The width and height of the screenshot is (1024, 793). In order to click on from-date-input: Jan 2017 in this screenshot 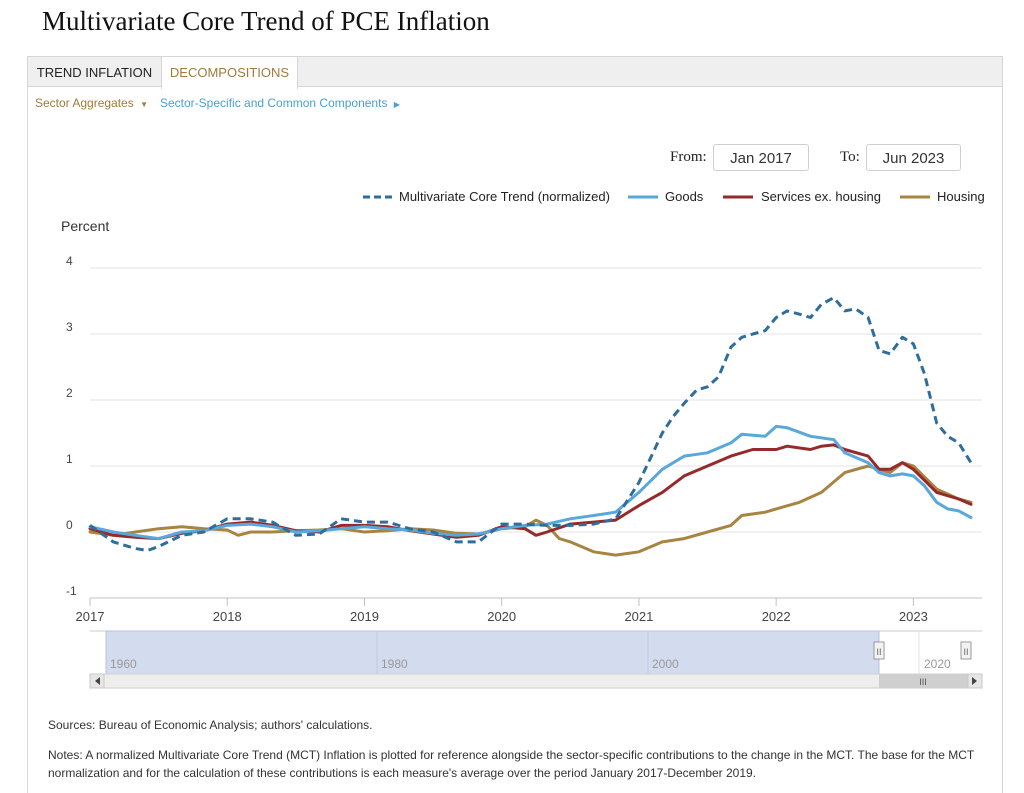, I will do `click(761, 157)`.